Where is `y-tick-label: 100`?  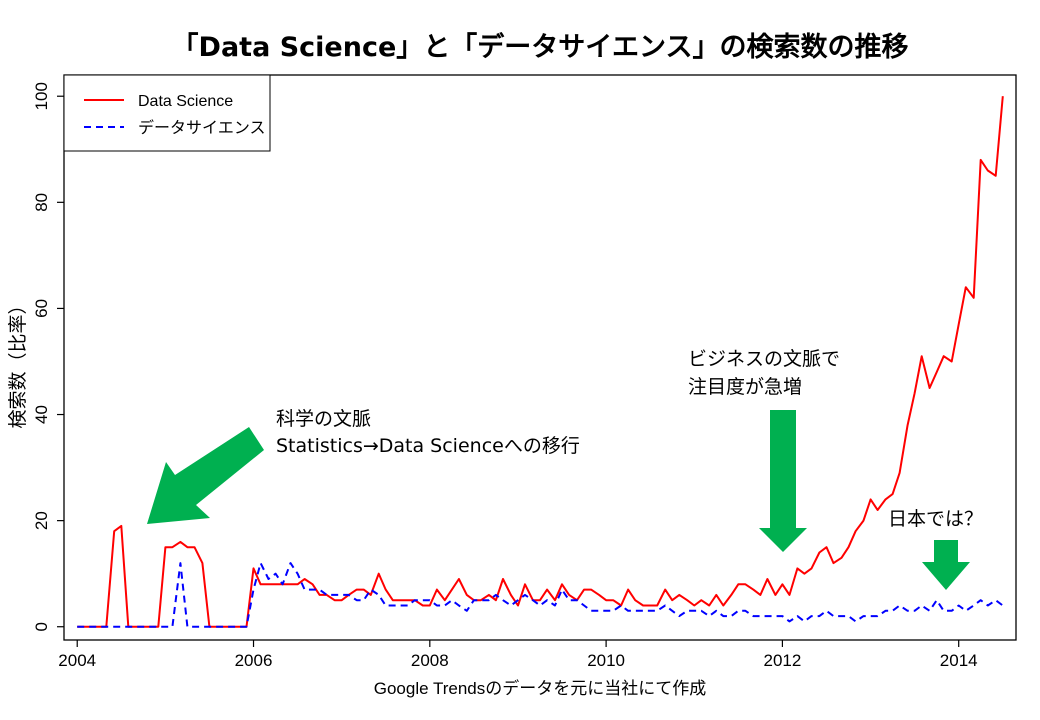
y-tick-label: 100 is located at coordinates (41, 96).